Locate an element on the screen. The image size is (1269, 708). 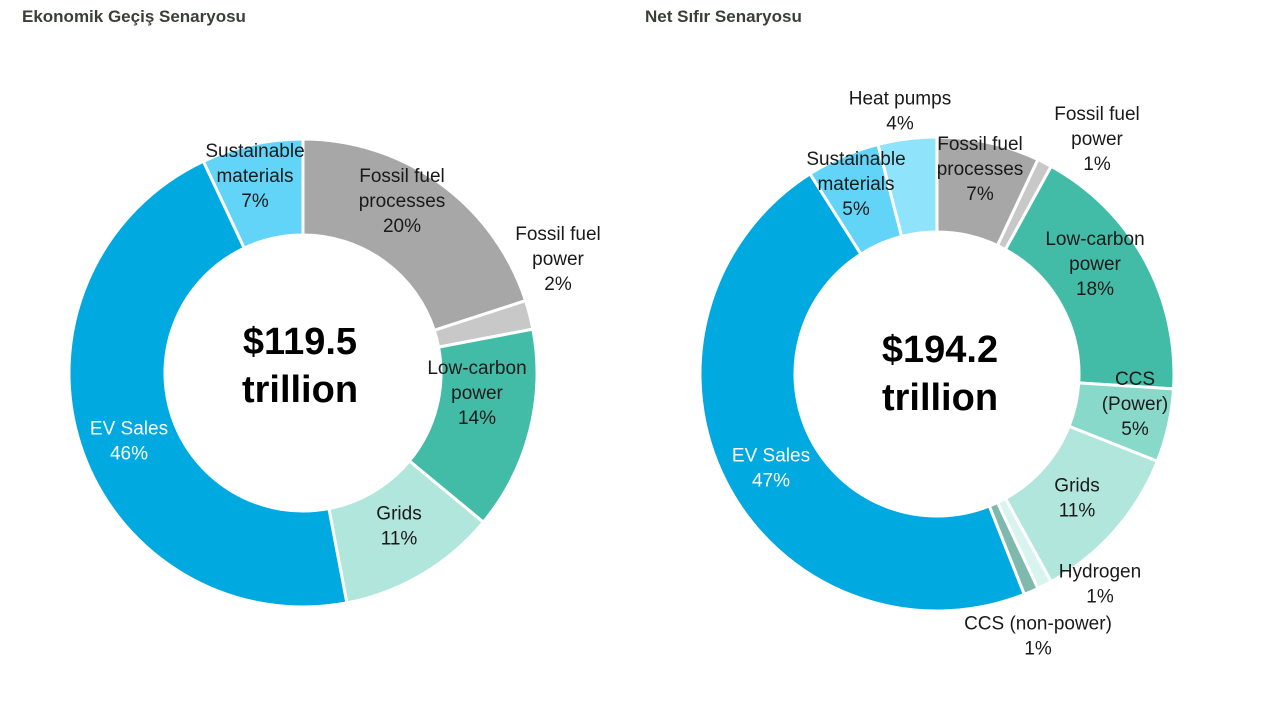
slice-label: EV Sales 46% is located at coordinates (129, 442).